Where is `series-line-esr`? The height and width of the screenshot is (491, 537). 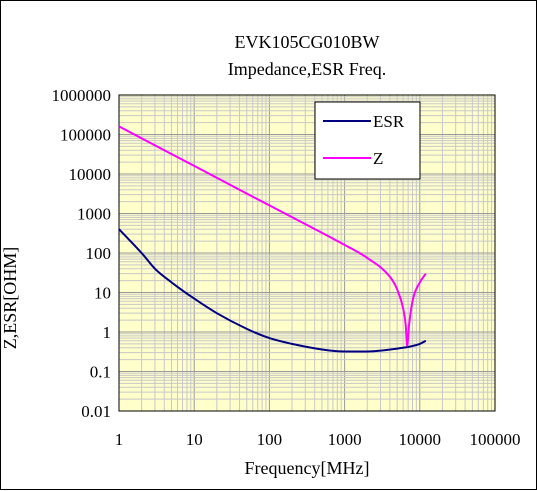
series-line-esr is located at coordinates (272, 290).